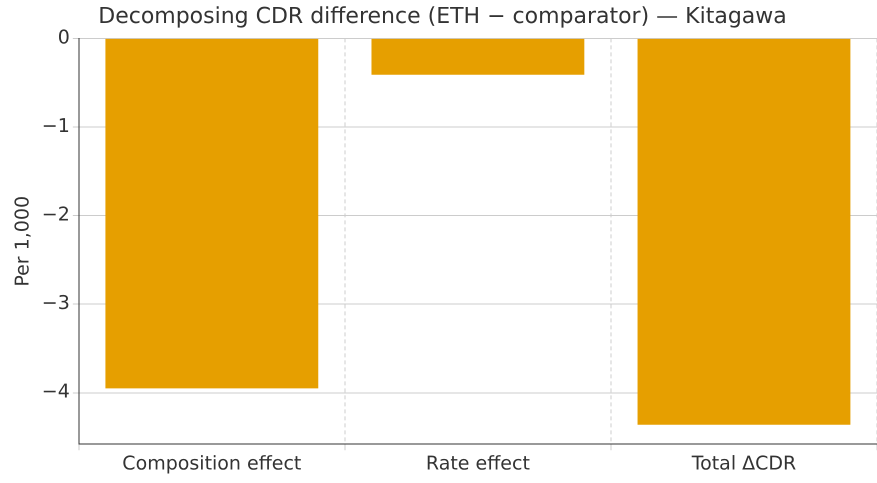  What do you see at coordinates (56, 391) in the screenshot?
I see `y-tick-label: −4` at bounding box center [56, 391].